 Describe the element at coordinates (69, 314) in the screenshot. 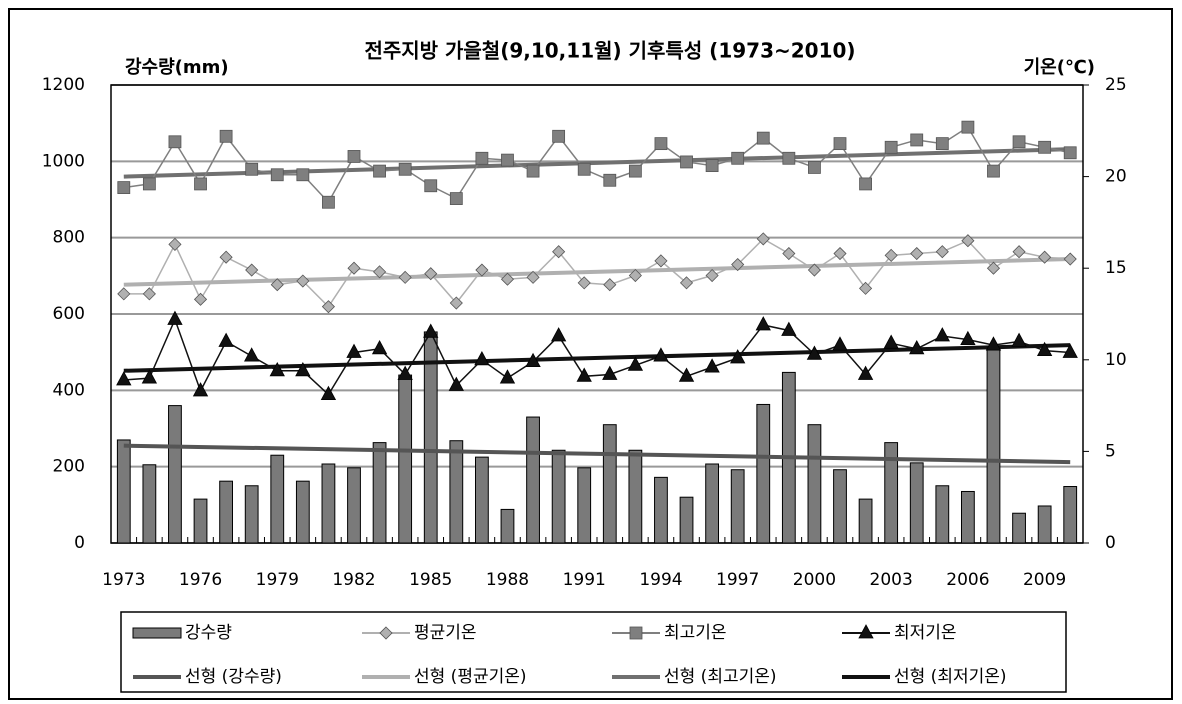

I see `y-tick-label: 600` at that location.